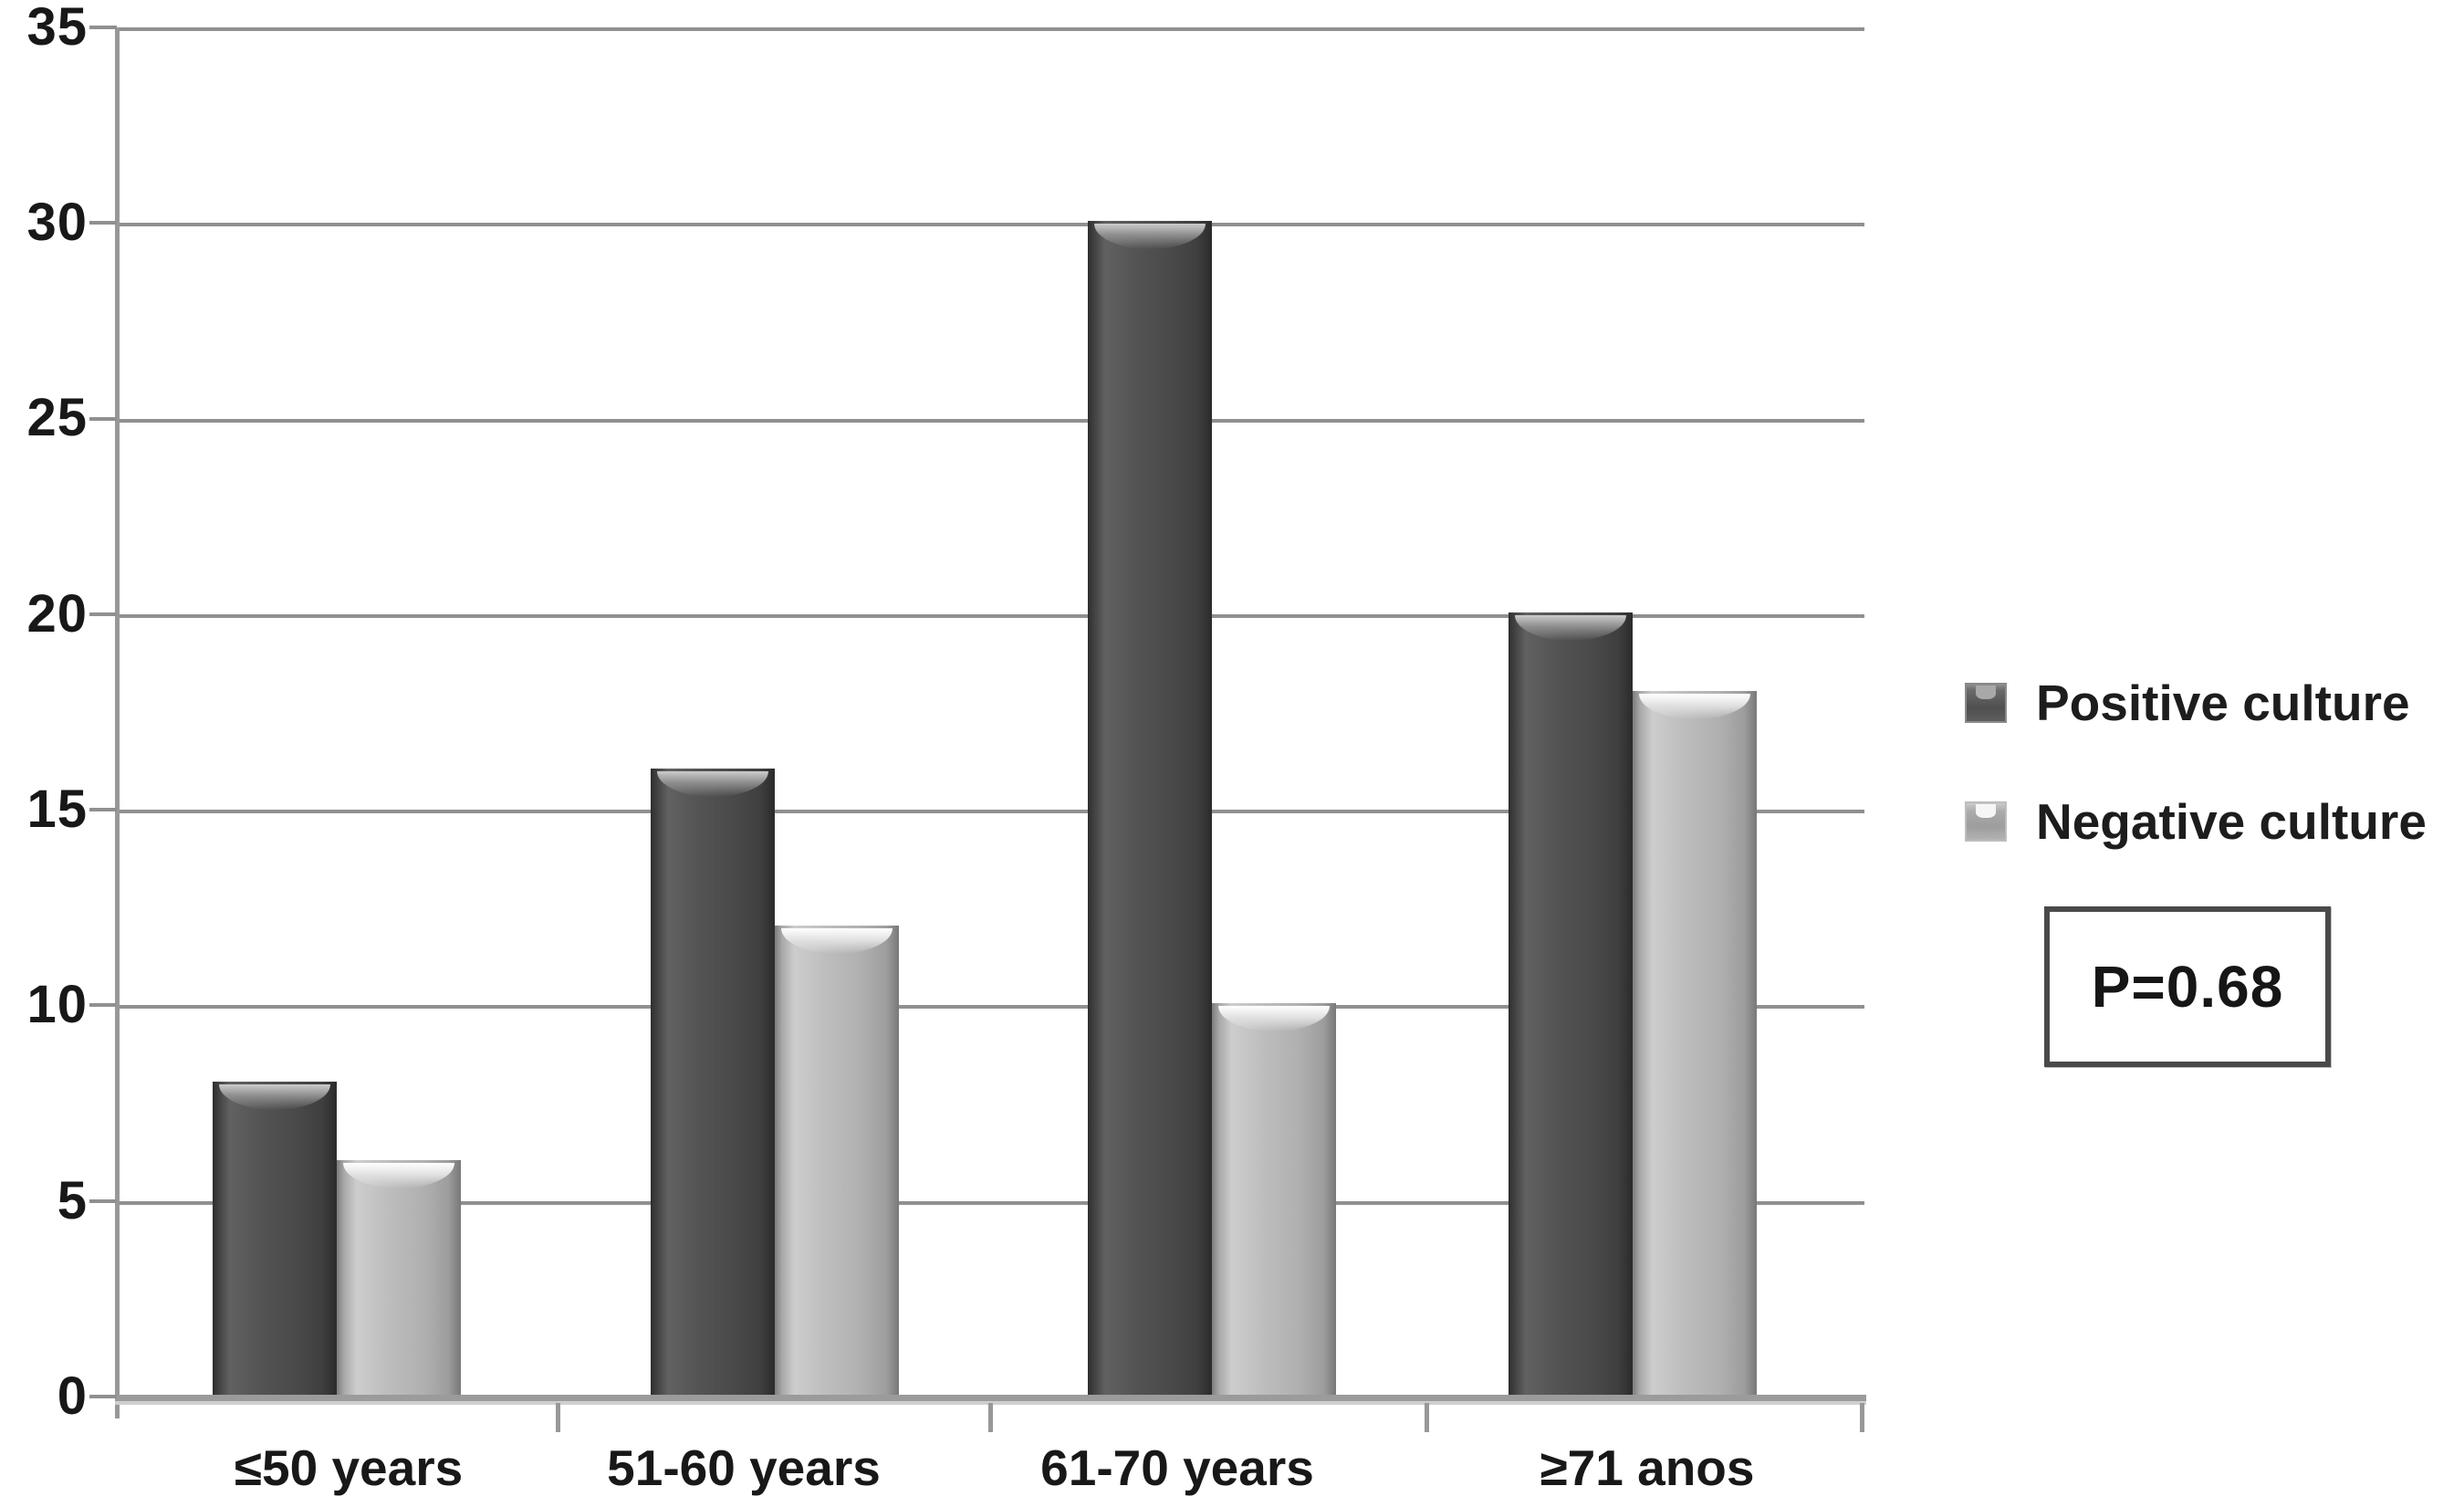 The height and width of the screenshot is (1507, 2464). I want to click on bar-positive-ge71, so click(1571, 1004).